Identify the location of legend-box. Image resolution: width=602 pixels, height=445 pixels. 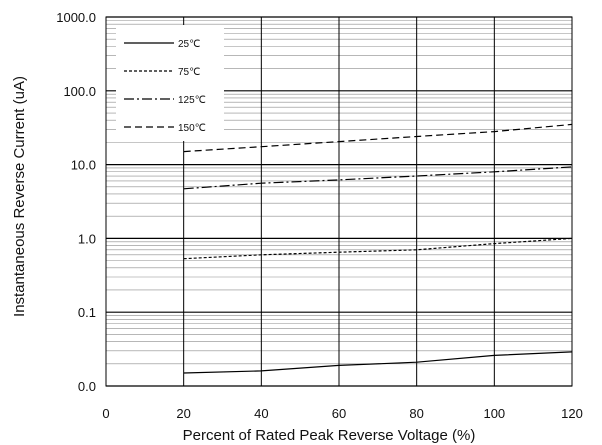
(170, 83).